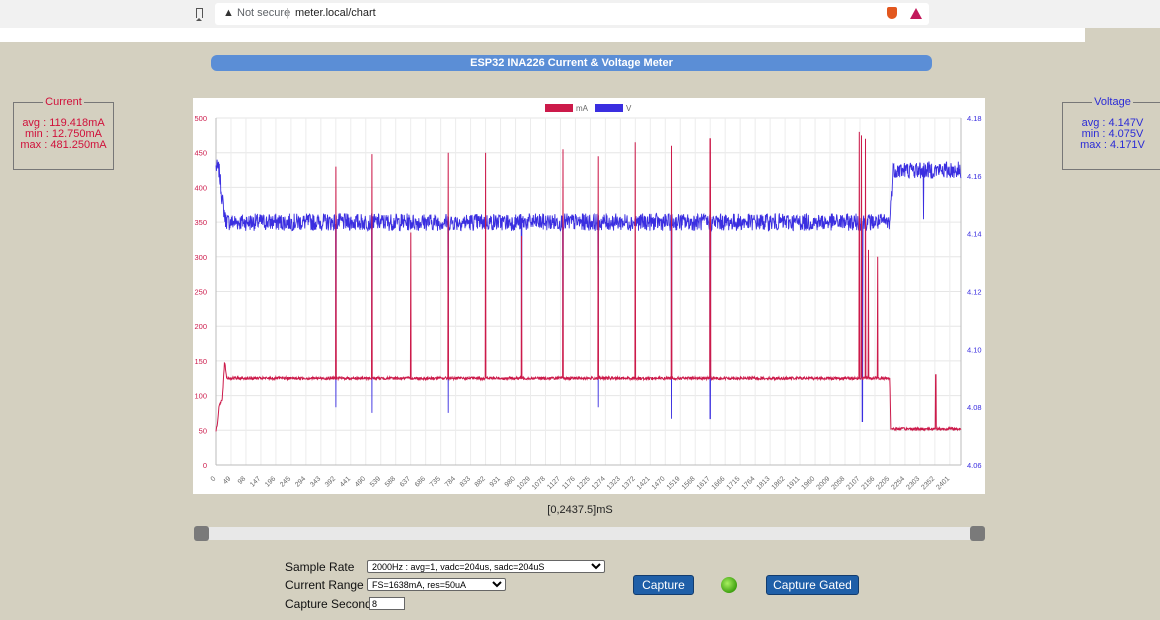  I want to click on x-tick-label: 1421, so click(644, 483).